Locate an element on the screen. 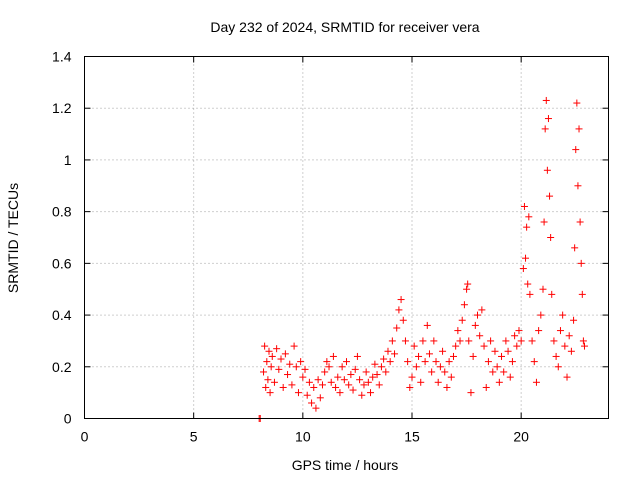  y-tick-label: 0 is located at coordinates (68, 419).